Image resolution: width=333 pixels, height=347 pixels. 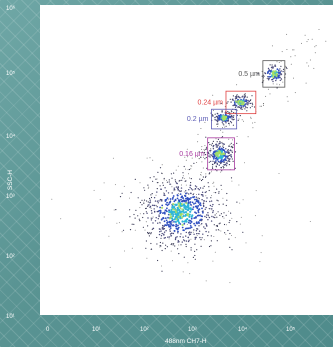 What do you see at coordinates (192, 154) in the screenshot?
I see `gate-label: 0.16 µm` at bounding box center [192, 154].